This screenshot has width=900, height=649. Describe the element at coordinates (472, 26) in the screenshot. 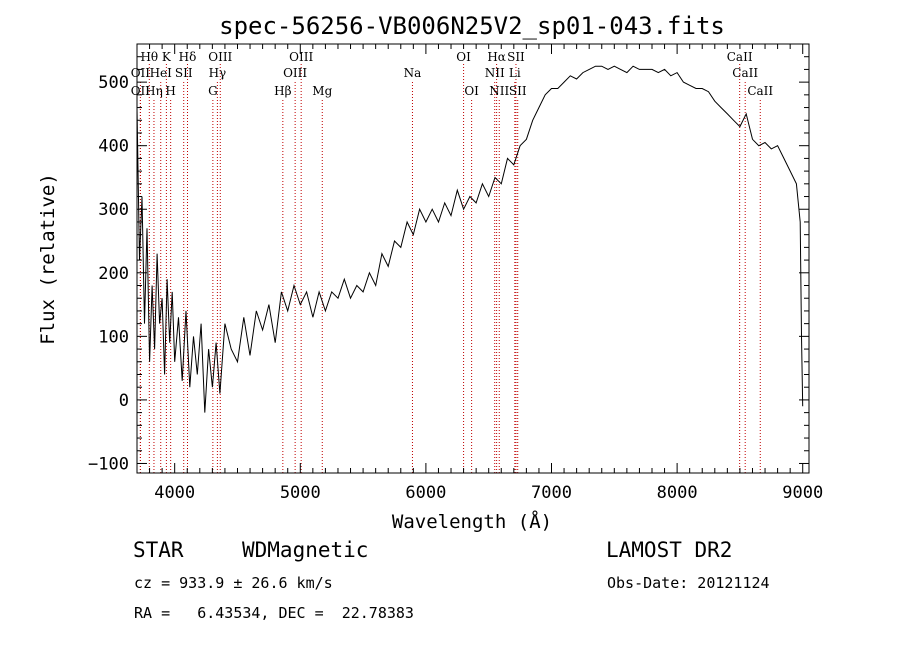

I see `chart-title: spec-56256-VB006N25V2_sp01-043.fits` at that location.